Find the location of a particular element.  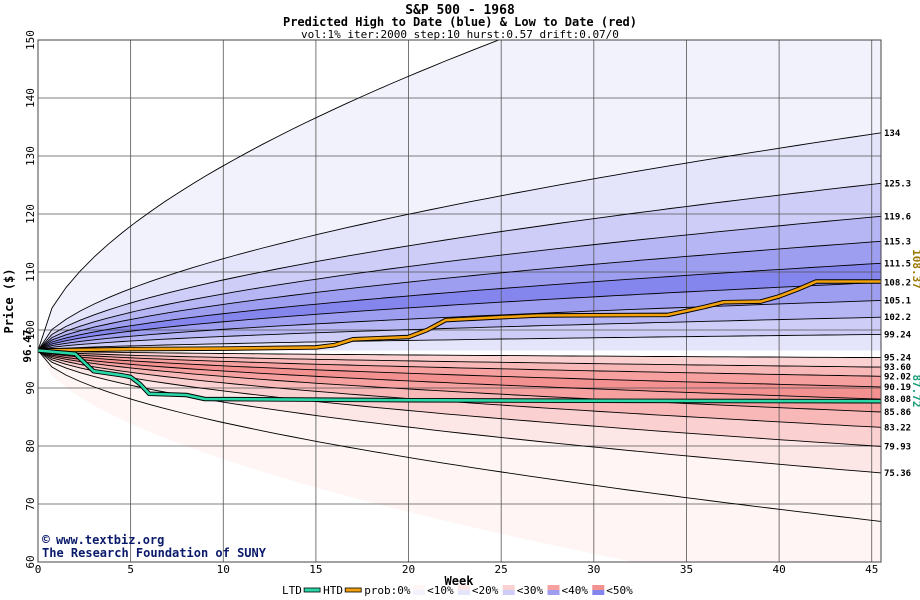

percentile-label: 90.19 is located at coordinates (897, 388).